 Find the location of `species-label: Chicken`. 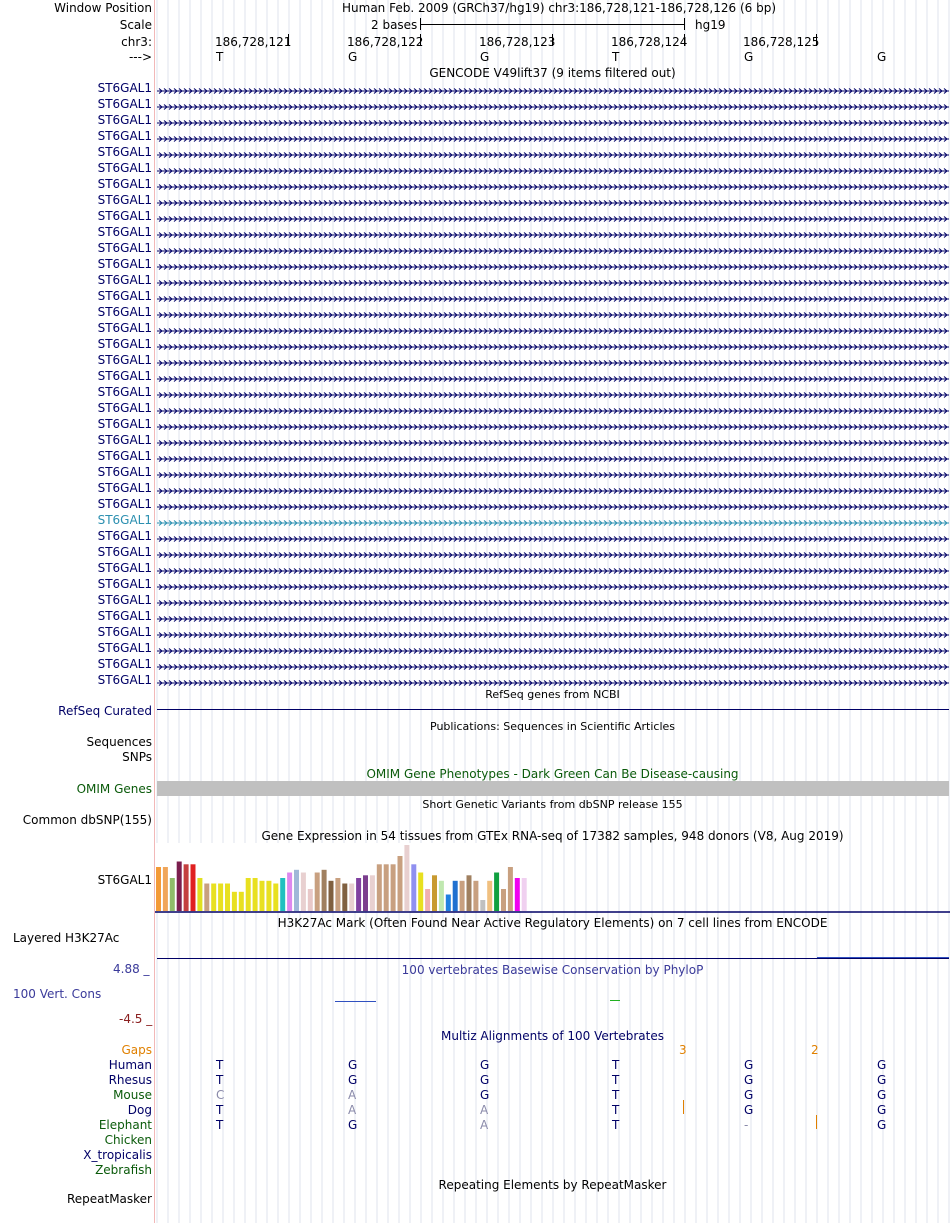

species-label: Chicken is located at coordinates (128, 1140).